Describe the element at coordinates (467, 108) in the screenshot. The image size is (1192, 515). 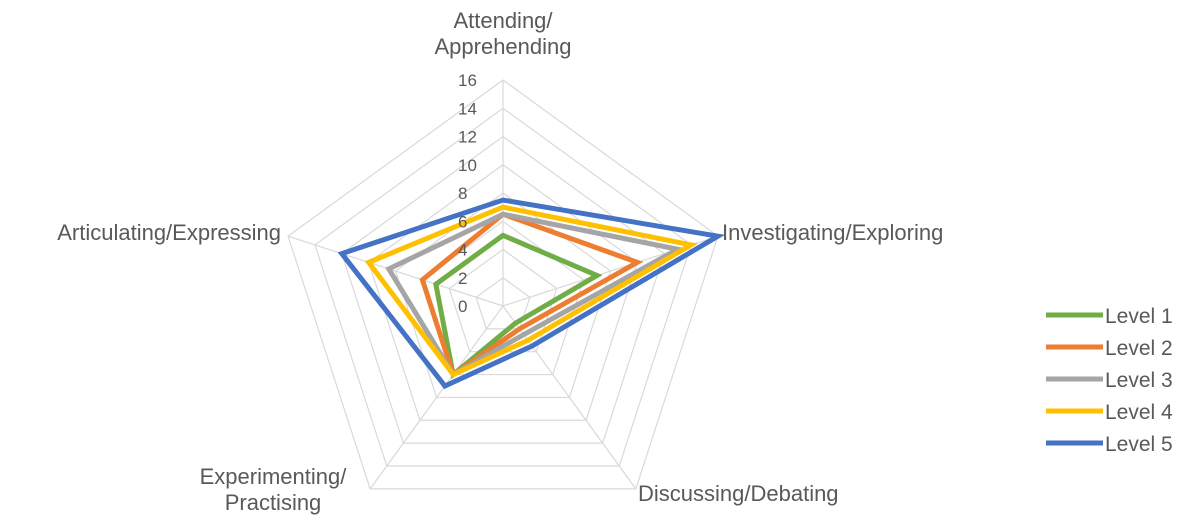
I see `tick-label: 14` at that location.